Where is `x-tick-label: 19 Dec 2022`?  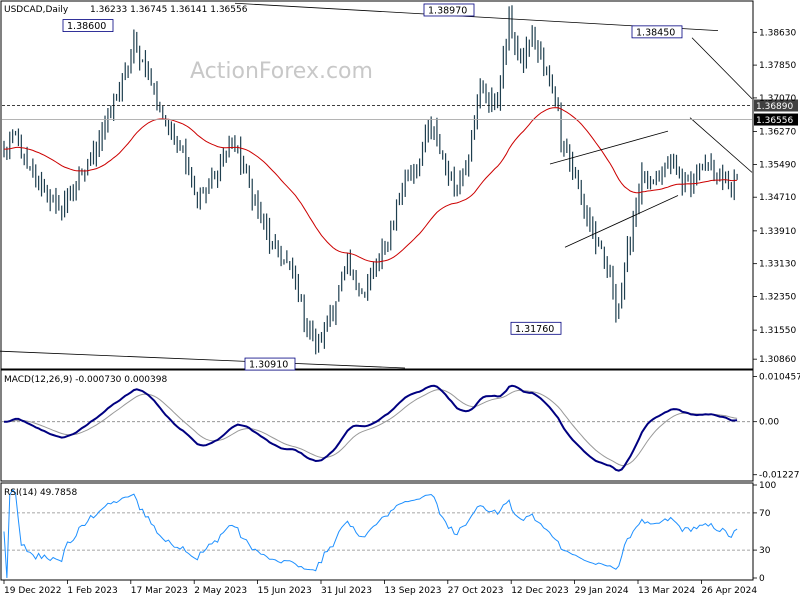
x-tick-label: 19 Dec 2022 is located at coordinates (33, 591).